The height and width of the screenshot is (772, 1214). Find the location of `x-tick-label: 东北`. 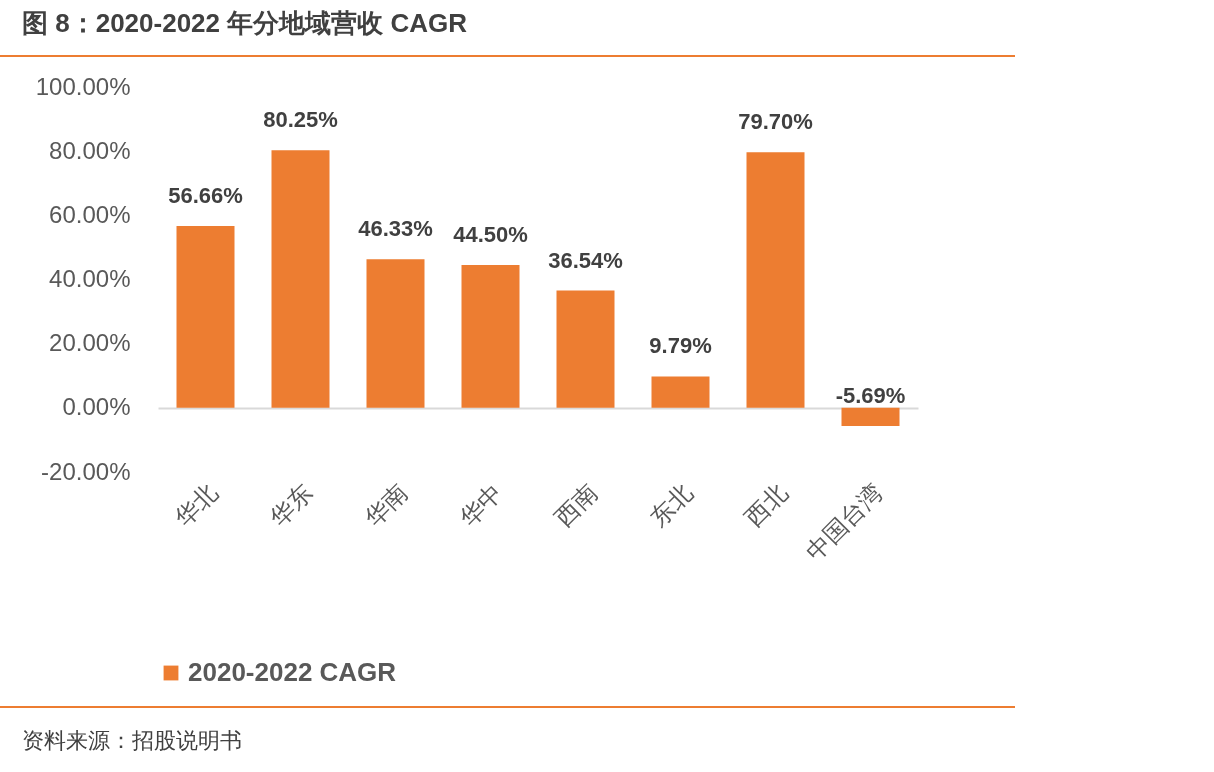

x-tick-label: 东北 is located at coordinates (671, 505).